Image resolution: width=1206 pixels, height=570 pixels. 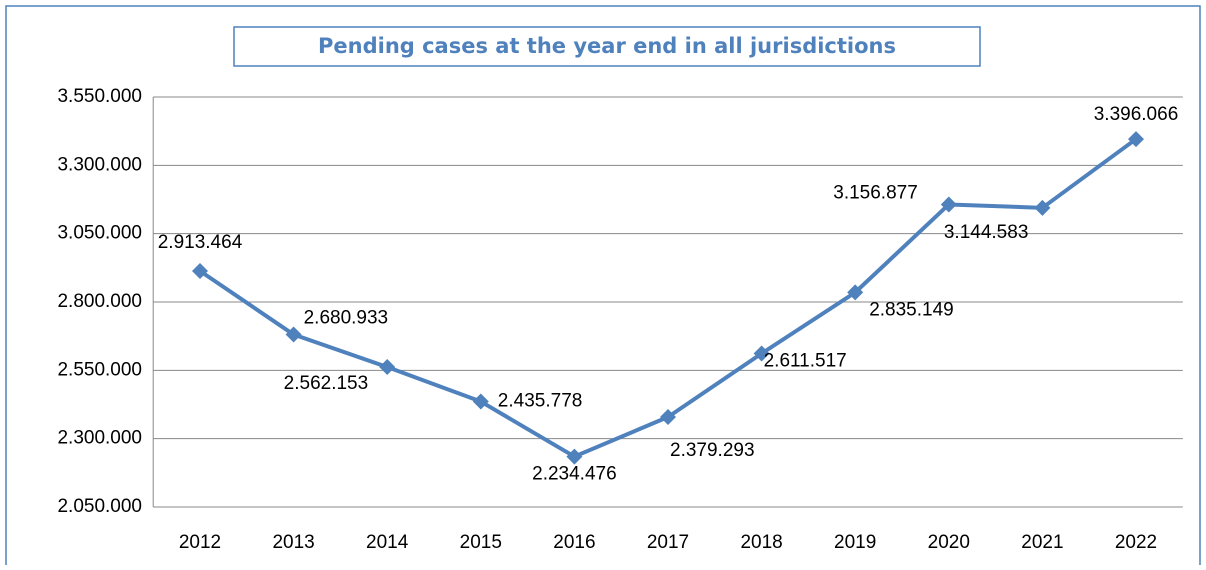 What do you see at coordinates (1136, 542) in the screenshot?
I see `x-tick-label: 2022` at bounding box center [1136, 542].